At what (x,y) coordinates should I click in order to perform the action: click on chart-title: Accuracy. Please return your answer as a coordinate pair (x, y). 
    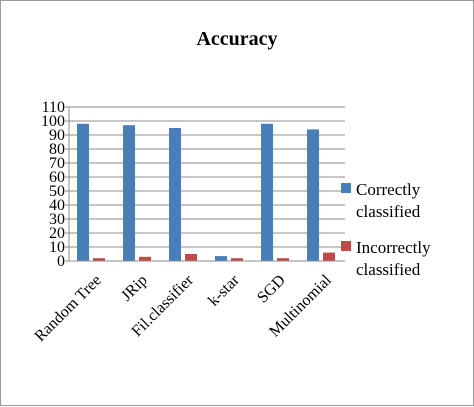
    Looking at the image, I should click on (236, 39).